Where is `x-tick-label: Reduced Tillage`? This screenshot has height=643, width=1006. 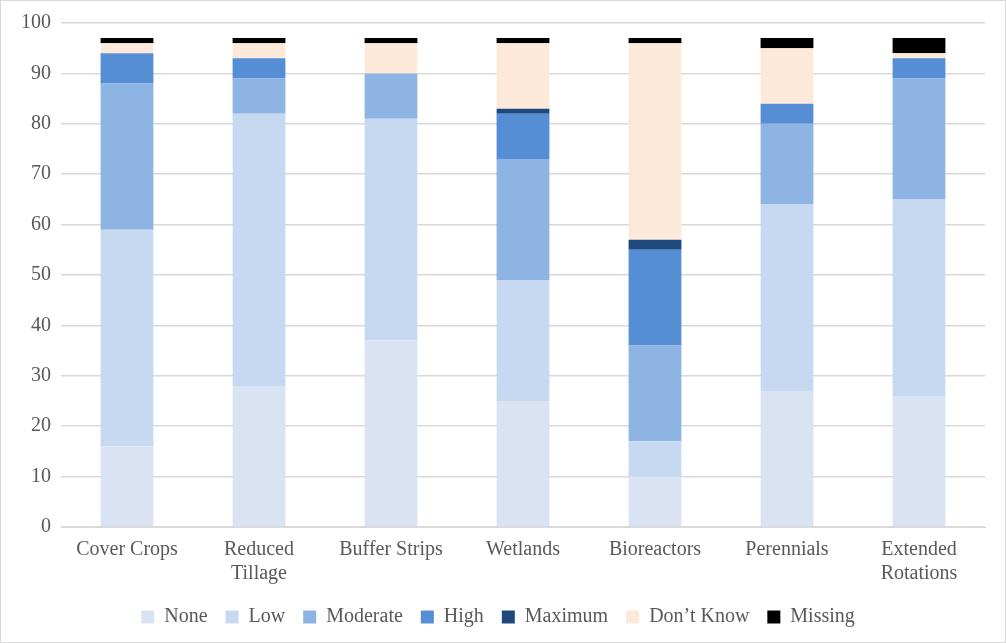
x-tick-label: Reduced Tillage is located at coordinates (259, 561).